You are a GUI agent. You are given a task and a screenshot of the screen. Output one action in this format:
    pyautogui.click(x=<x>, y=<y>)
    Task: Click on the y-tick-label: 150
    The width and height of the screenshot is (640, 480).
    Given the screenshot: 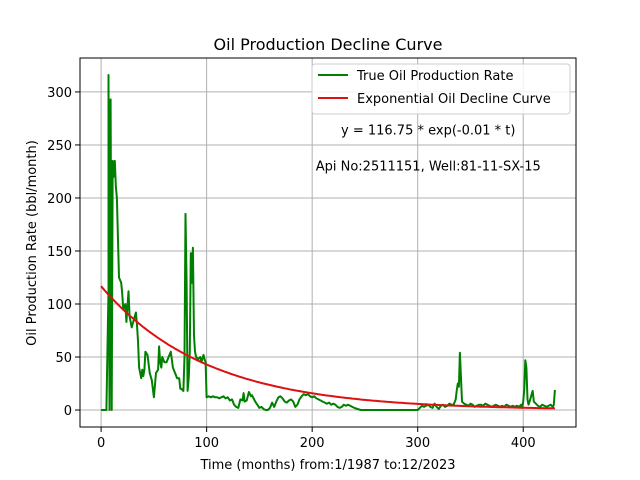 What is the action you would take?
    pyautogui.click(x=59, y=252)
    